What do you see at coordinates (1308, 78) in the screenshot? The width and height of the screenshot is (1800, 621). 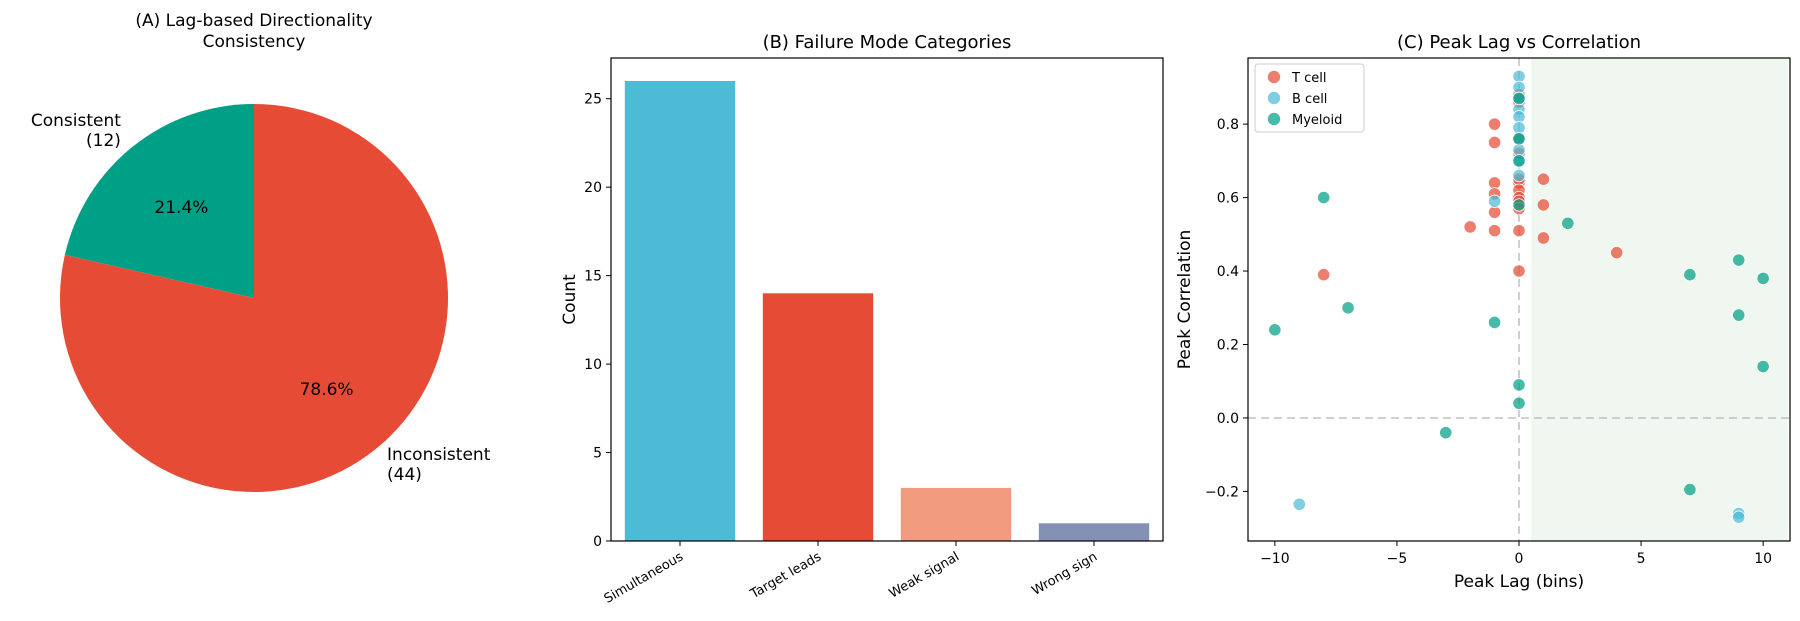 I see `legend-label-0: T cell` at bounding box center [1308, 78].